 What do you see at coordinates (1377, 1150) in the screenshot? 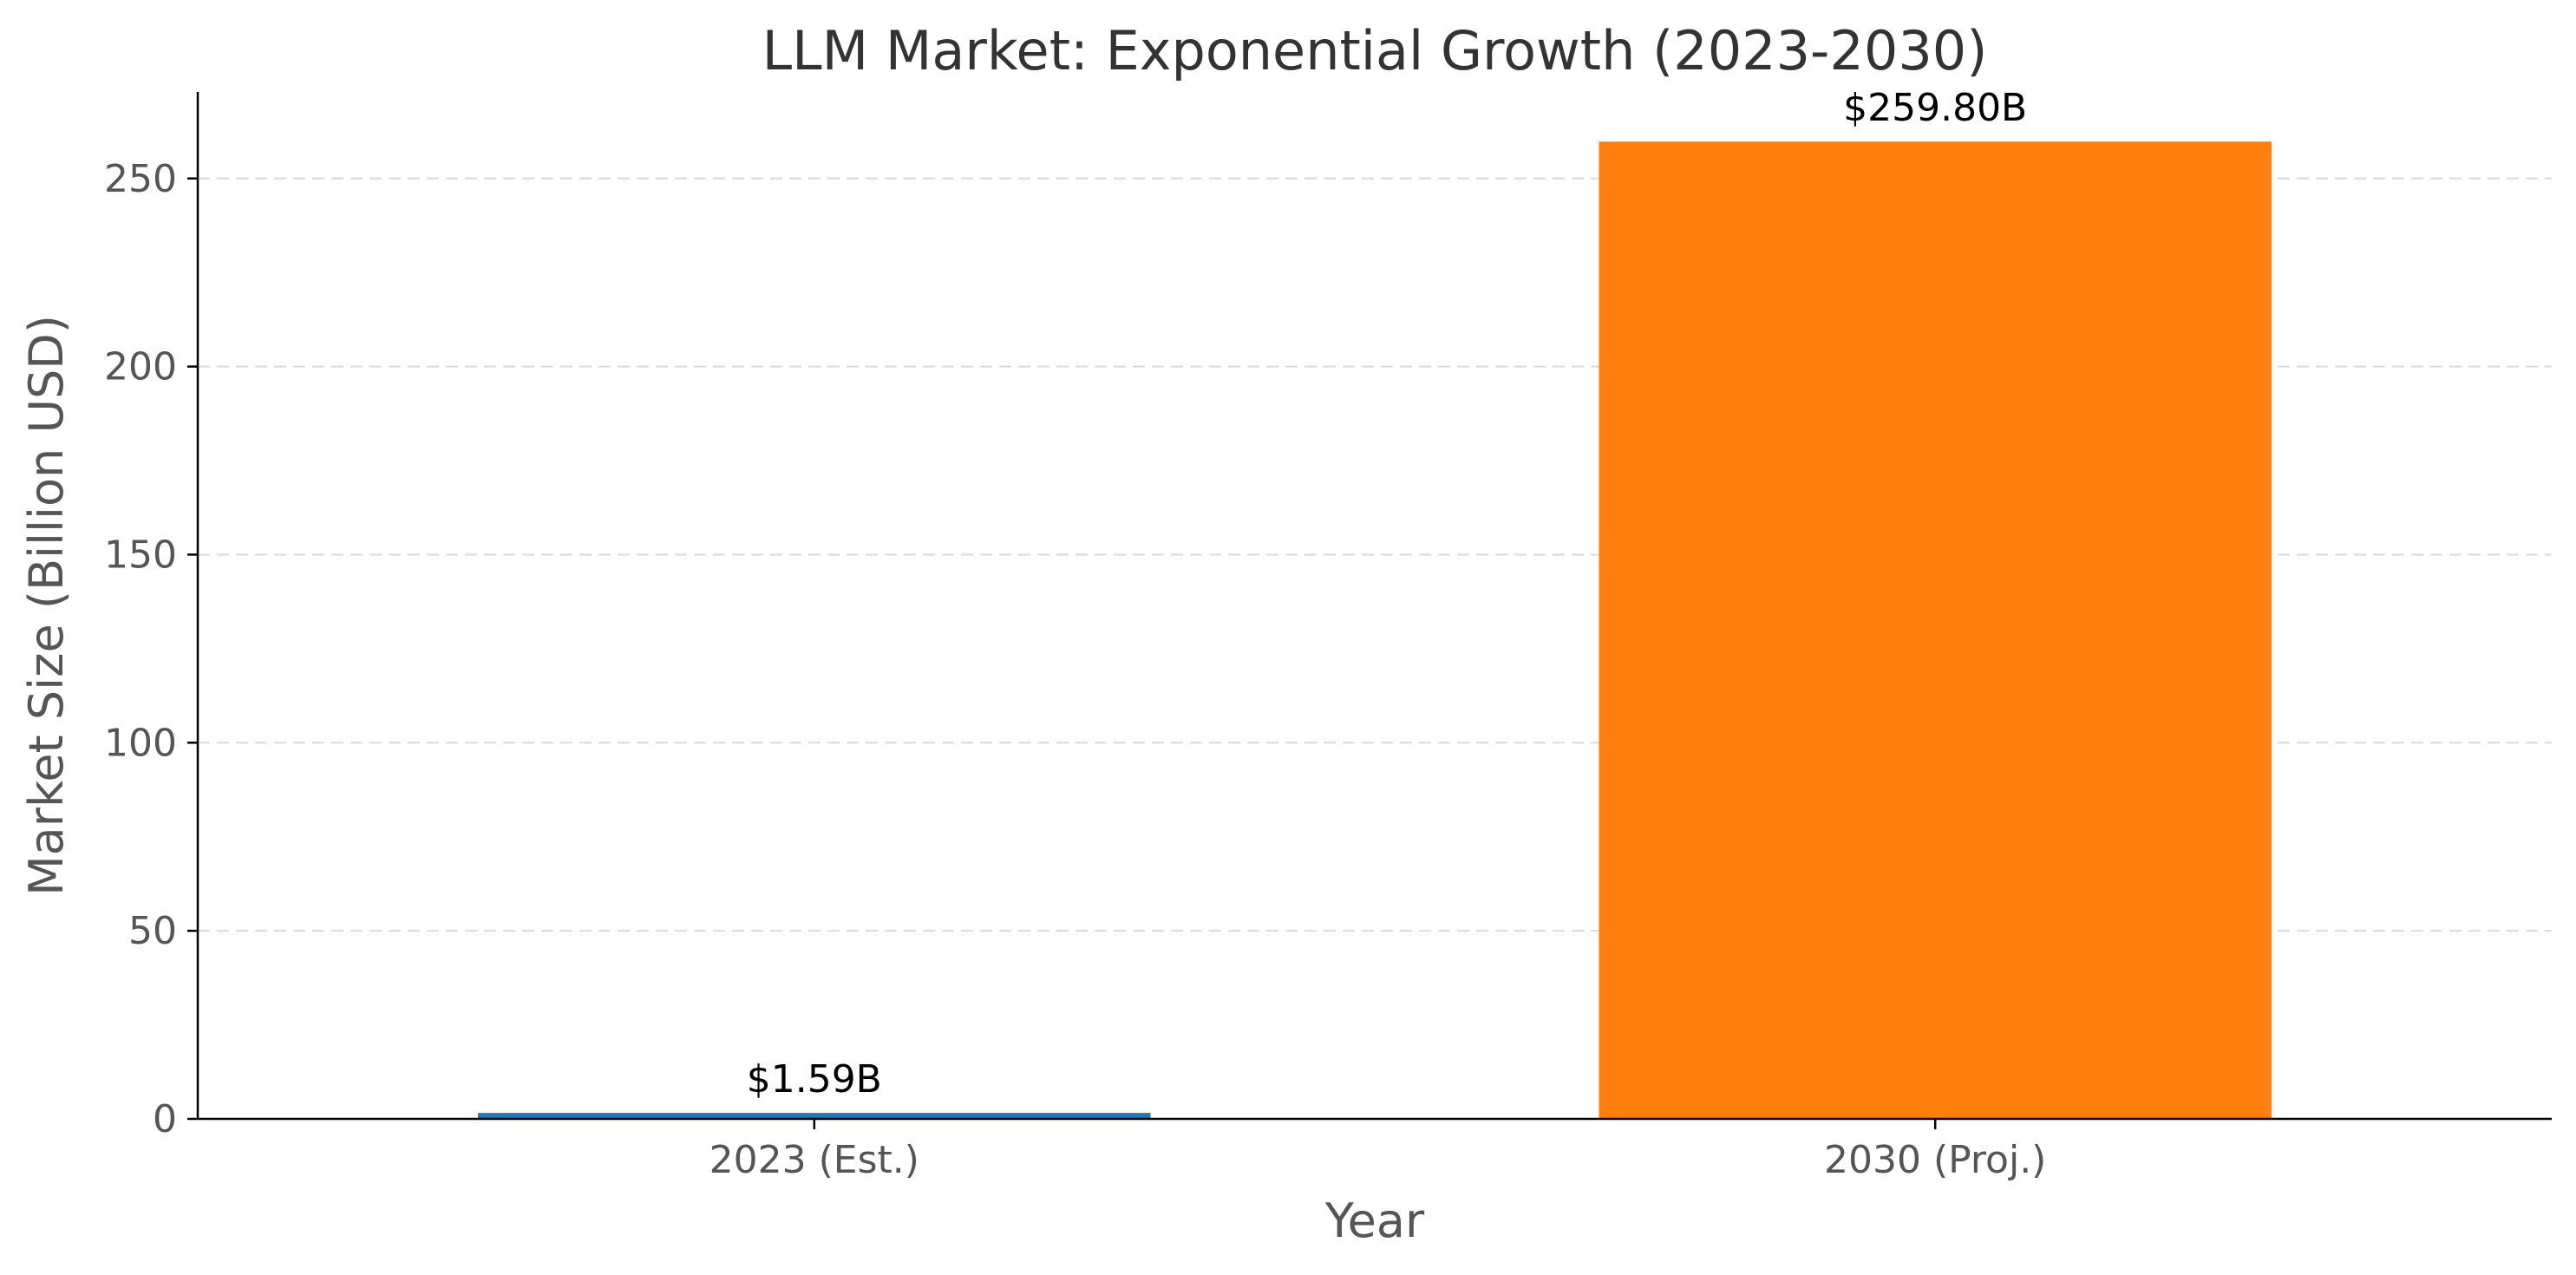
I see `x-ticks: 2023 (Est.) 2030 (Proj.)` at bounding box center [1377, 1150].